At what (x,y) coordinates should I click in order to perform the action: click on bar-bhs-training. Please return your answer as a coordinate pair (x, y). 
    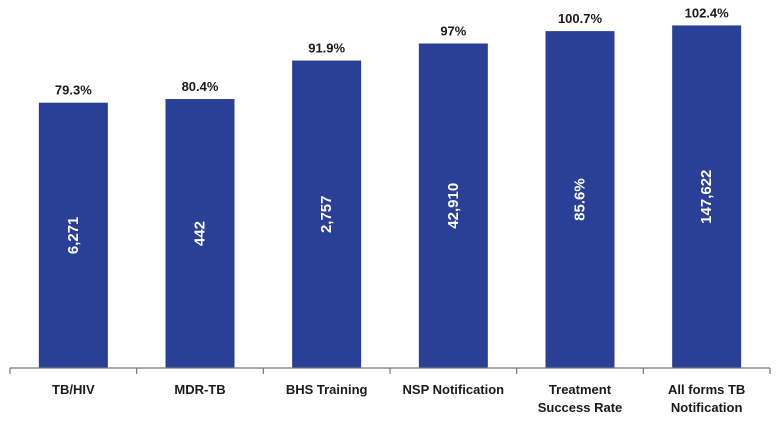
    Looking at the image, I should click on (327, 214).